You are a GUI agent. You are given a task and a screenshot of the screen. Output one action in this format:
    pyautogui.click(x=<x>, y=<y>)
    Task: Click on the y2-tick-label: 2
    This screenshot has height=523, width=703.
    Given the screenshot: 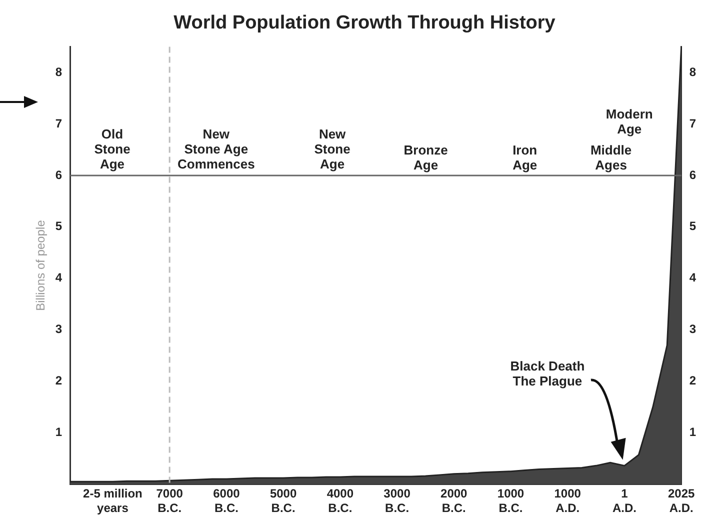 What is the action you would take?
    pyautogui.click(x=692, y=381)
    